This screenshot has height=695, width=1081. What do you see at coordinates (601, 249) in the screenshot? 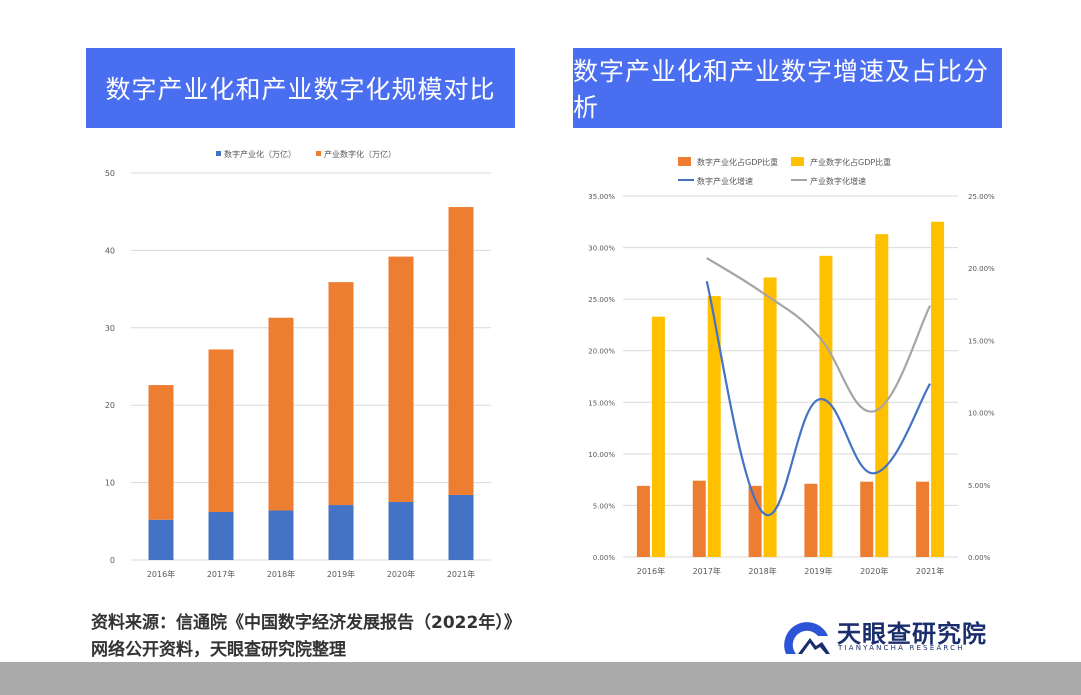
I see `y-left-tick-label: 30.00%` at bounding box center [601, 249].